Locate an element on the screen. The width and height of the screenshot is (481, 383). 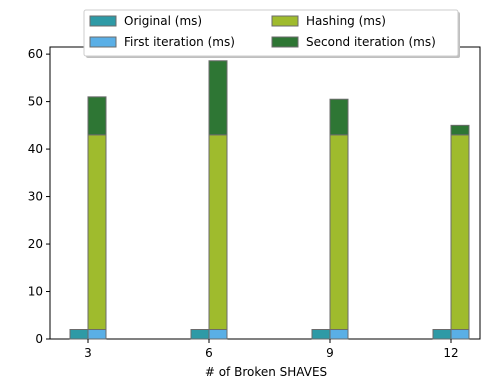
legend-swatch-original-ms is located at coordinates (103, 21).